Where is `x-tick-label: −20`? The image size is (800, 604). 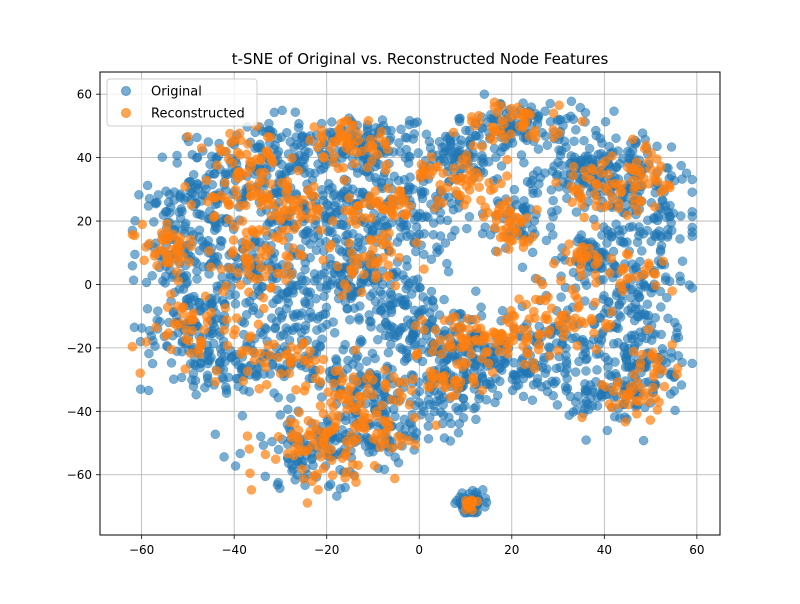 x-tick-label: −20 is located at coordinates (326, 550).